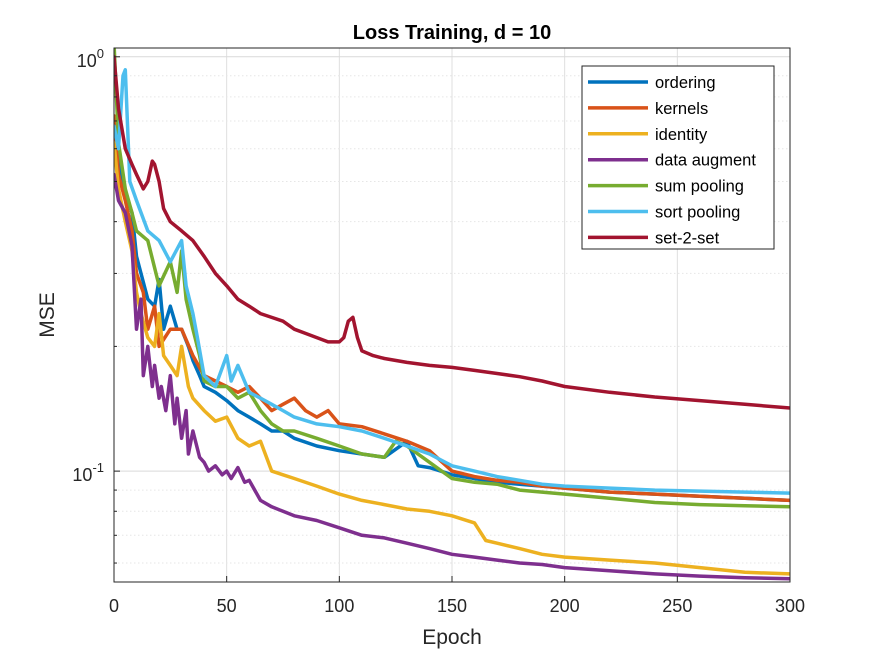 The image size is (875, 656). Describe the element at coordinates (677, 606) in the screenshot. I see `x-tick-label: 250` at that location.